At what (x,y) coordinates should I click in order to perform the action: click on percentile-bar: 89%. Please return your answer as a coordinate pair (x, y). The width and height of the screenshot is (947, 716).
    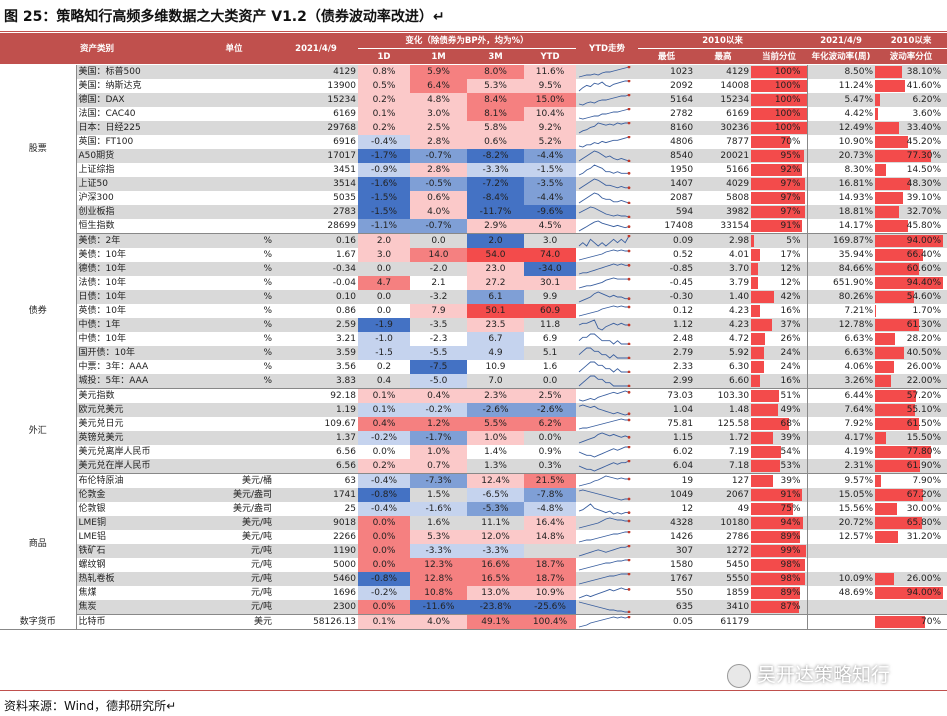
    Looking at the image, I should click on (779, 537).